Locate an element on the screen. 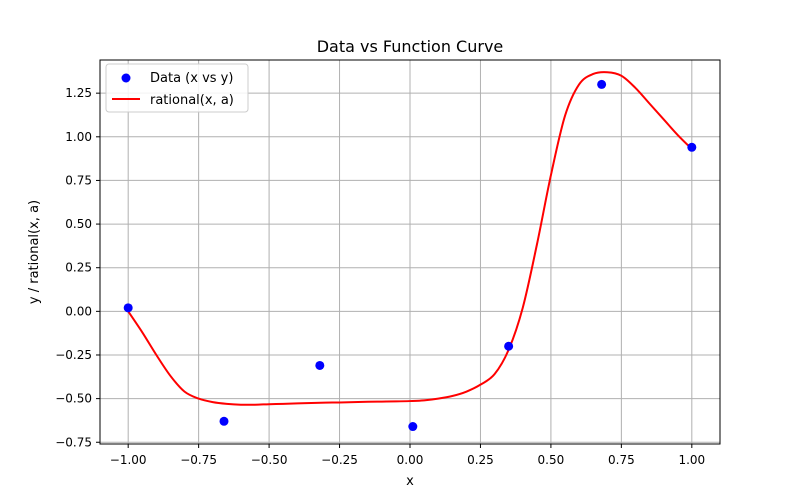  legend-box is located at coordinates (177, 88).